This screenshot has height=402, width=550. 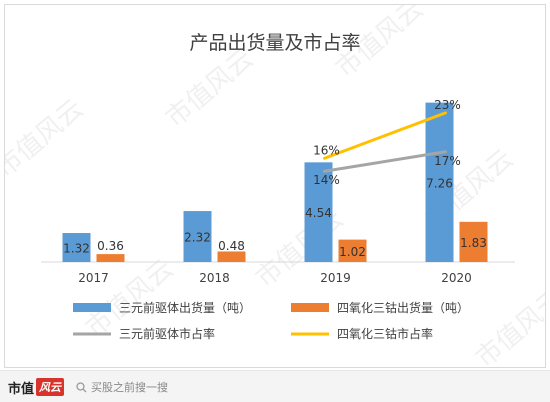 What do you see at coordinates (110, 258) in the screenshot?
I see `bar-cobalt-2017` at bounding box center [110, 258].